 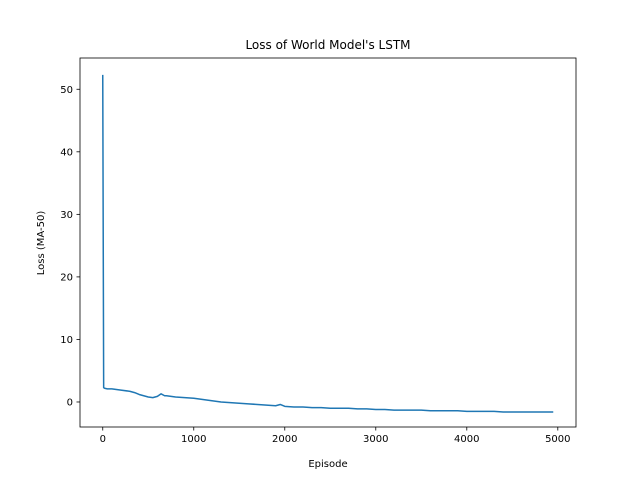 I want to click on y-tick-label: 10, so click(x=66, y=340).